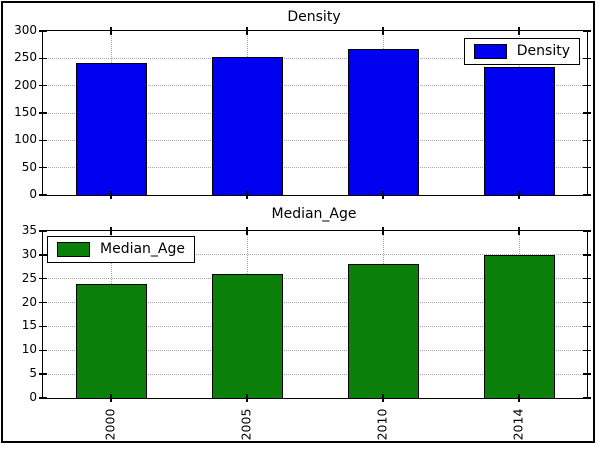  What do you see at coordinates (29, 349) in the screenshot?
I see `y-tick-label: 10` at bounding box center [29, 349].